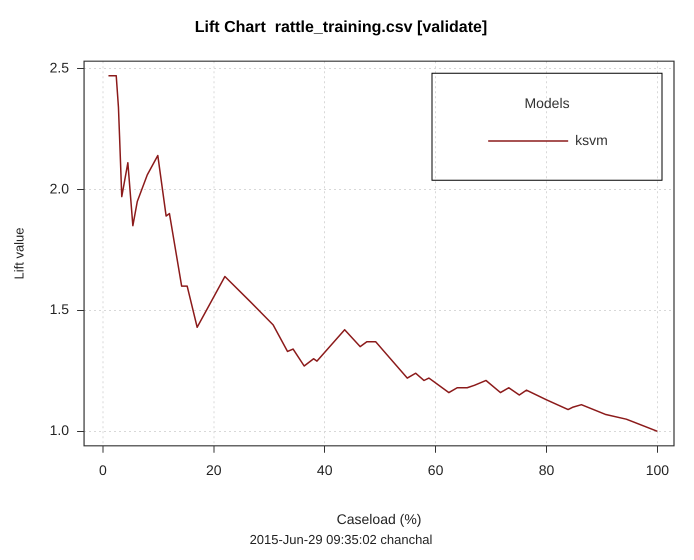 This screenshot has height=560, width=694. I want to click on x-tick-label: 40, so click(324, 470).